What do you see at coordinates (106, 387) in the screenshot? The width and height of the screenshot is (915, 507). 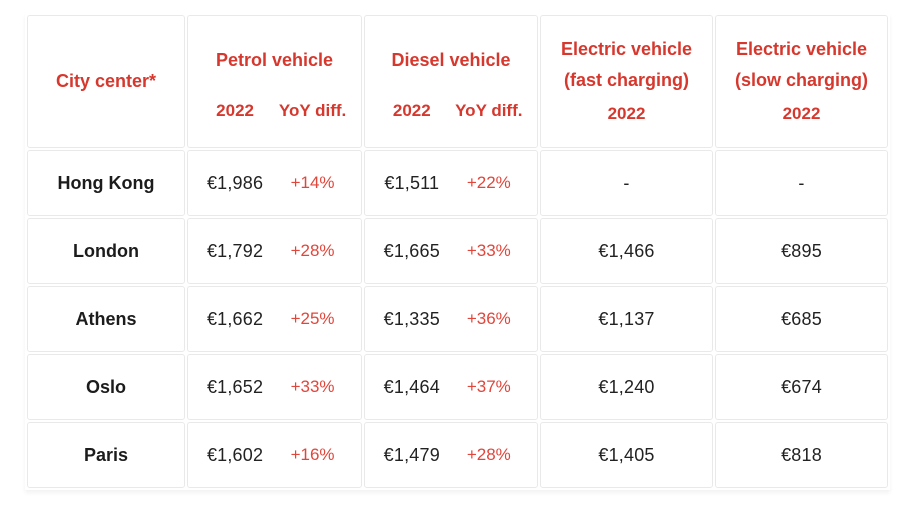 I see `city-name: Oslo` at bounding box center [106, 387].